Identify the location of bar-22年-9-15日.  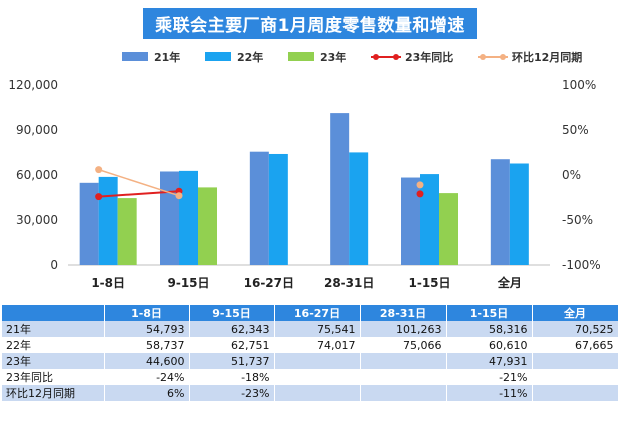
(188, 217).